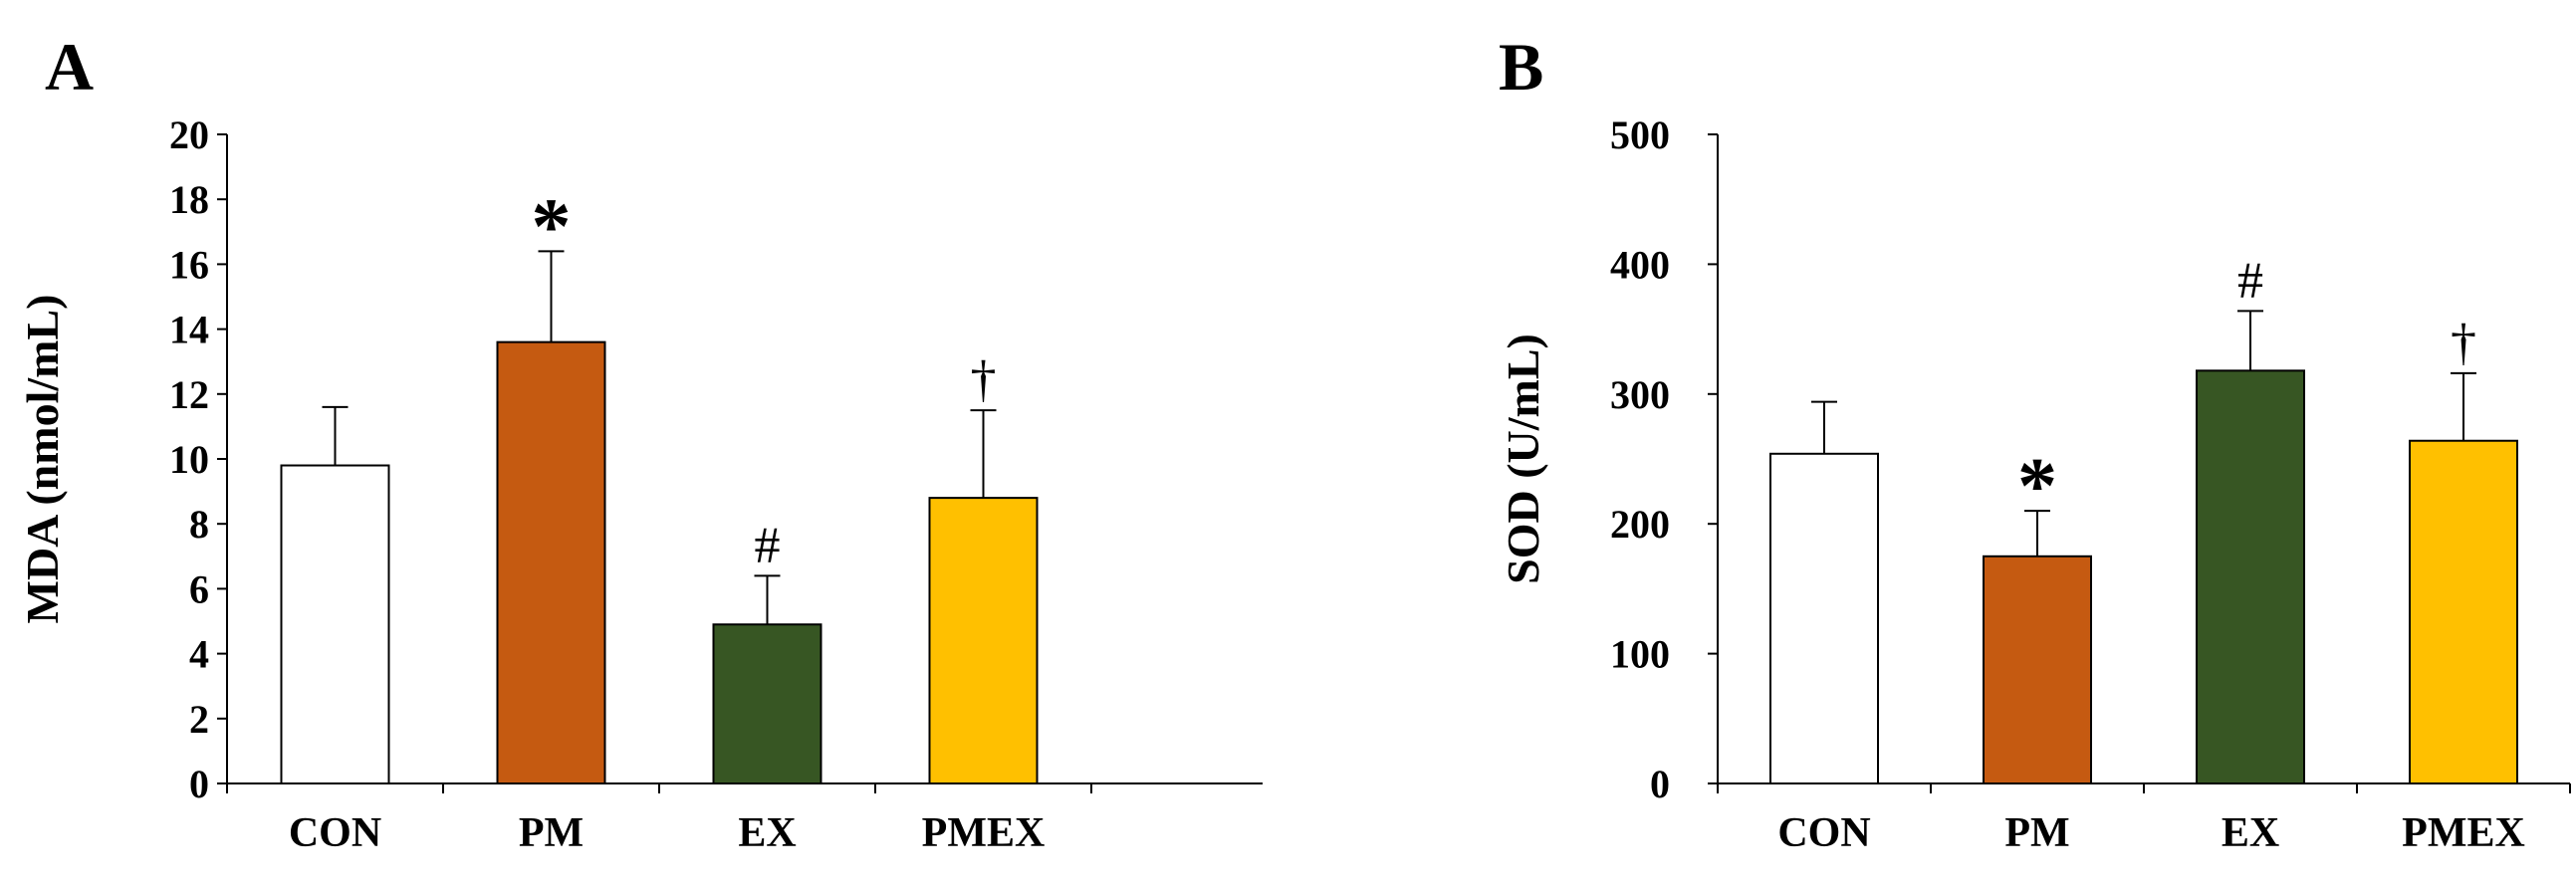 The width and height of the screenshot is (2576, 890). I want to click on y-tick-label: 16, so click(189, 264).